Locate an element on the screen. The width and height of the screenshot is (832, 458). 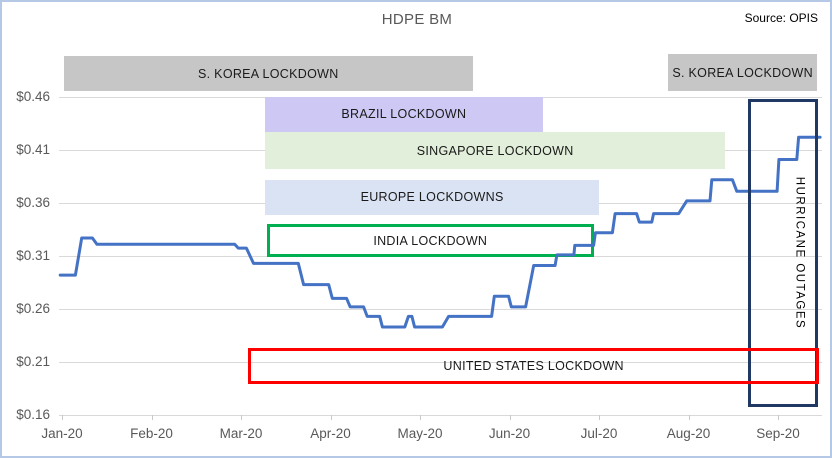
x-axis-tick-label: May-20 is located at coordinates (420, 433).